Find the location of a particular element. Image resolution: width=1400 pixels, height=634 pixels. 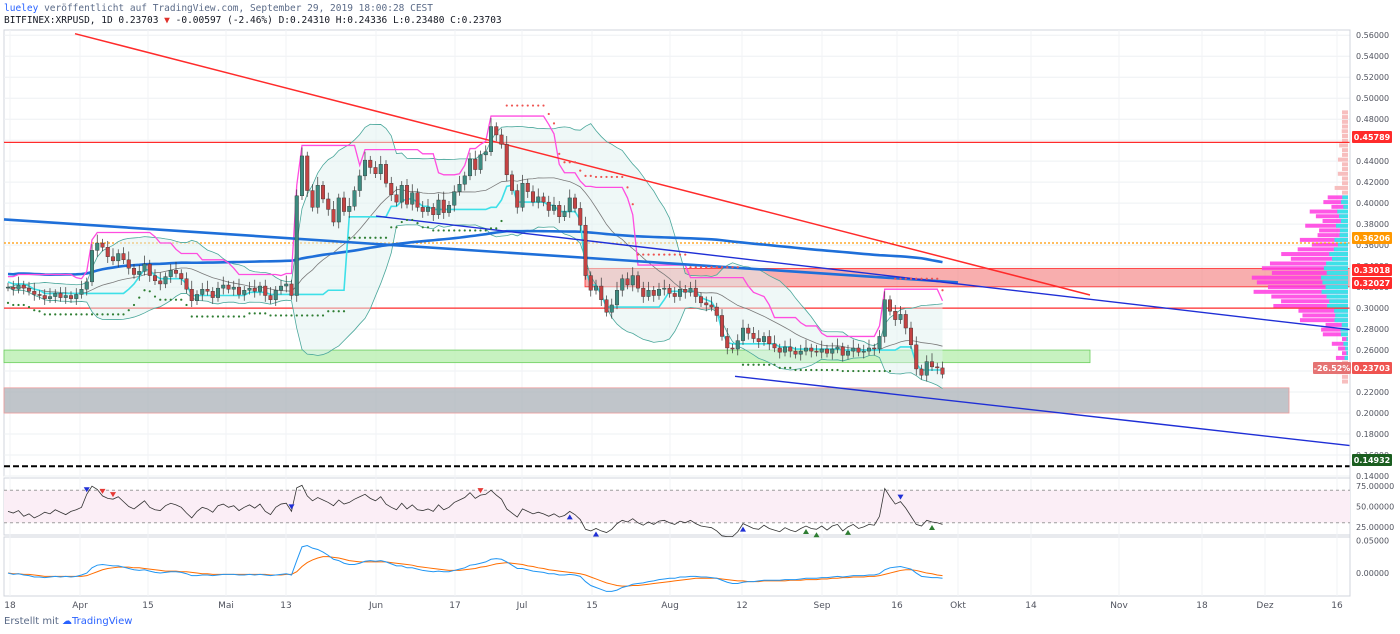

x-tick-label: Apr is located at coordinates (80, 606).